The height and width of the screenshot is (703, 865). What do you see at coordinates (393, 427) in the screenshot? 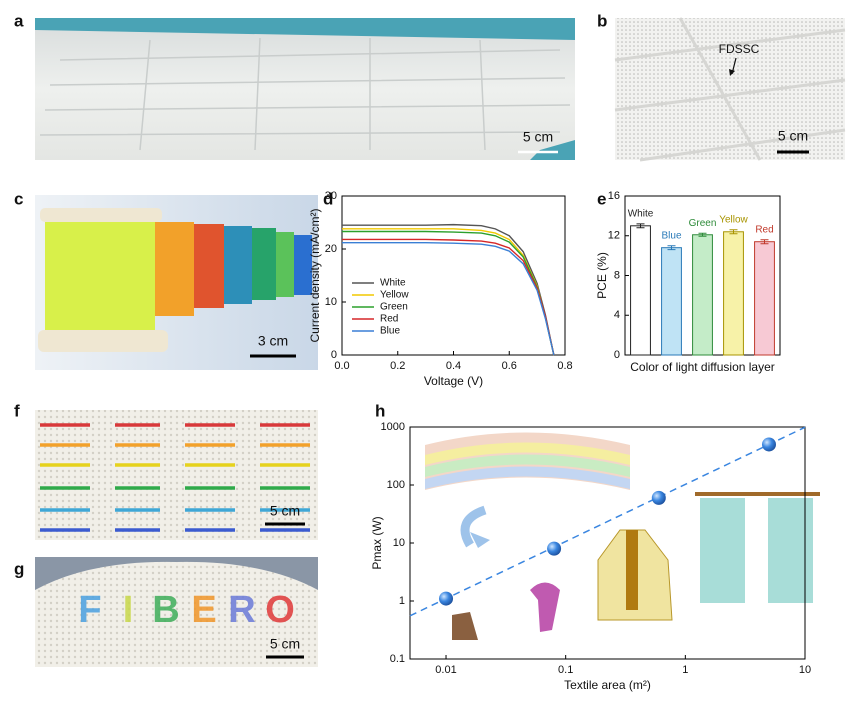
I see `y-tick-label: 1000` at bounding box center [393, 427].